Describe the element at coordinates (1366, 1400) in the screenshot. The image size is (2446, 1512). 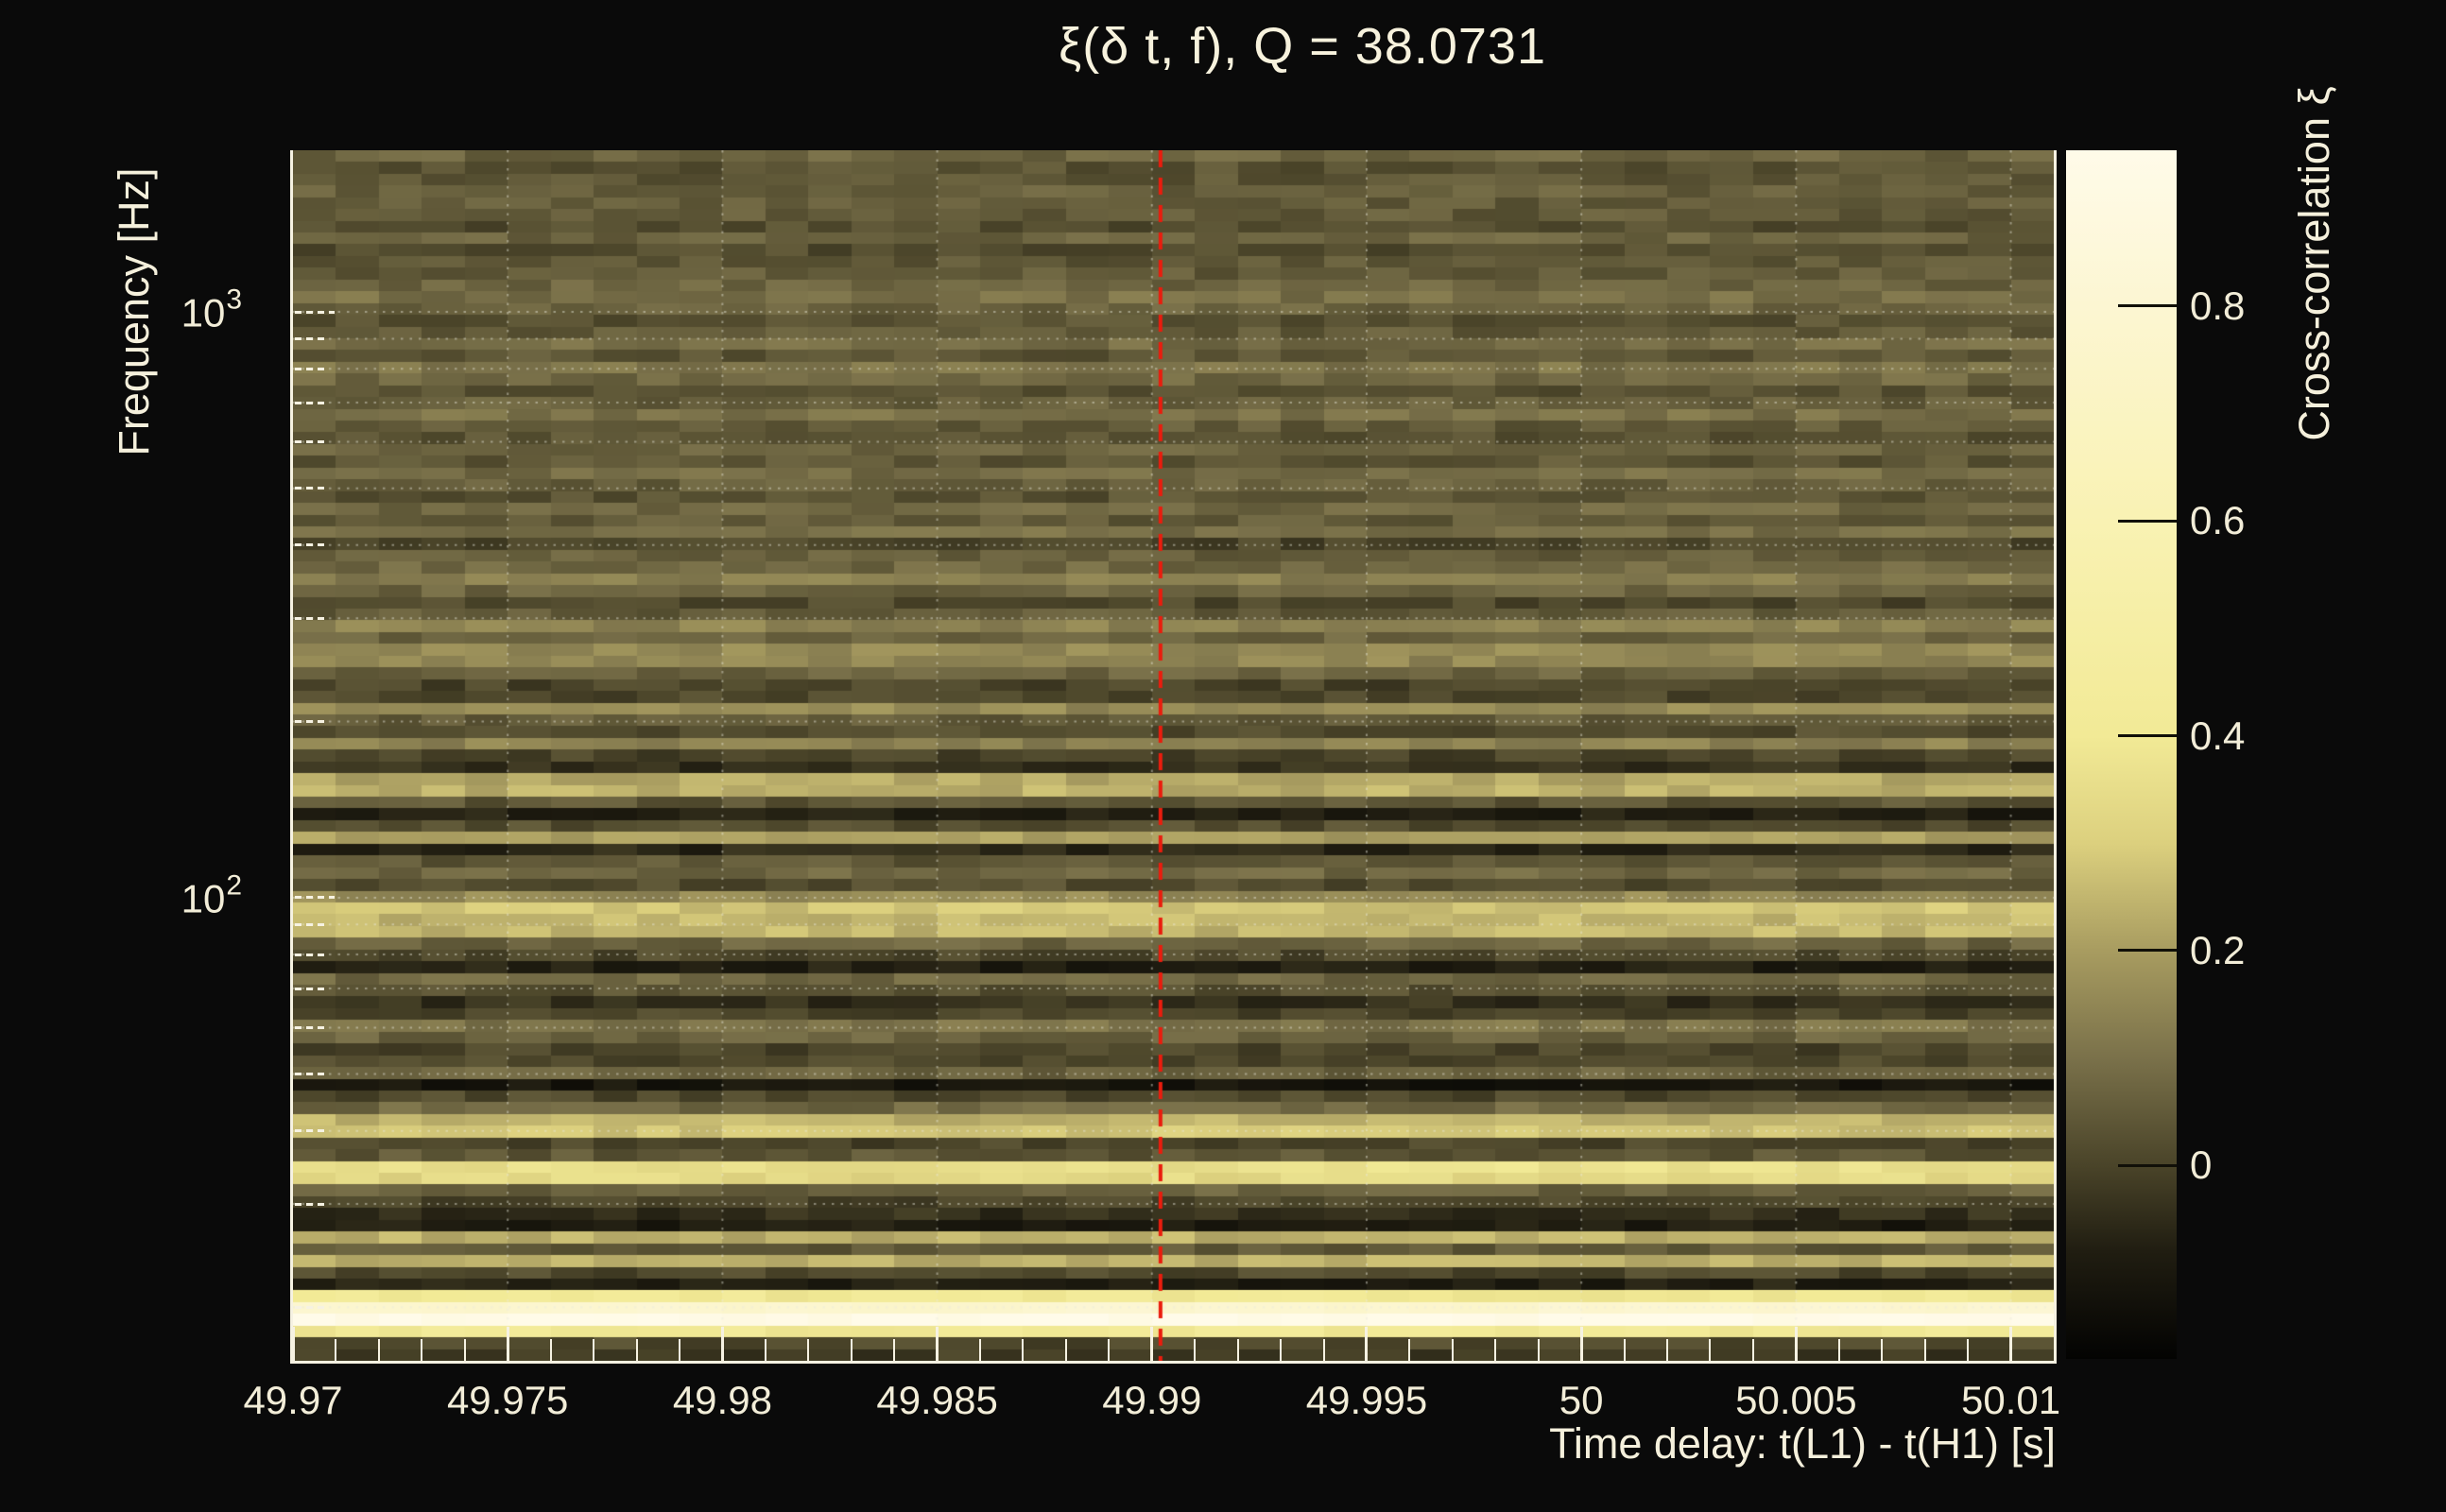
I see `x-axis-tick-label: 49.995` at that location.